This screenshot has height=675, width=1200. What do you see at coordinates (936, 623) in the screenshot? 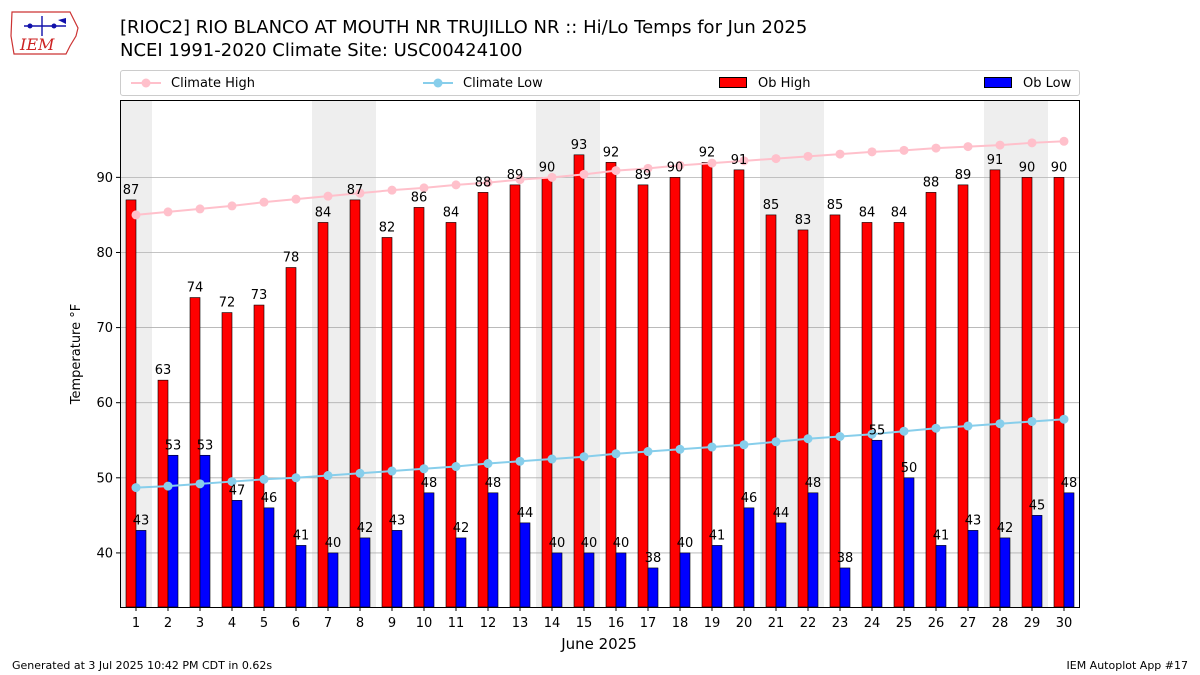
I see `x-tick-label: 26` at bounding box center [936, 623].